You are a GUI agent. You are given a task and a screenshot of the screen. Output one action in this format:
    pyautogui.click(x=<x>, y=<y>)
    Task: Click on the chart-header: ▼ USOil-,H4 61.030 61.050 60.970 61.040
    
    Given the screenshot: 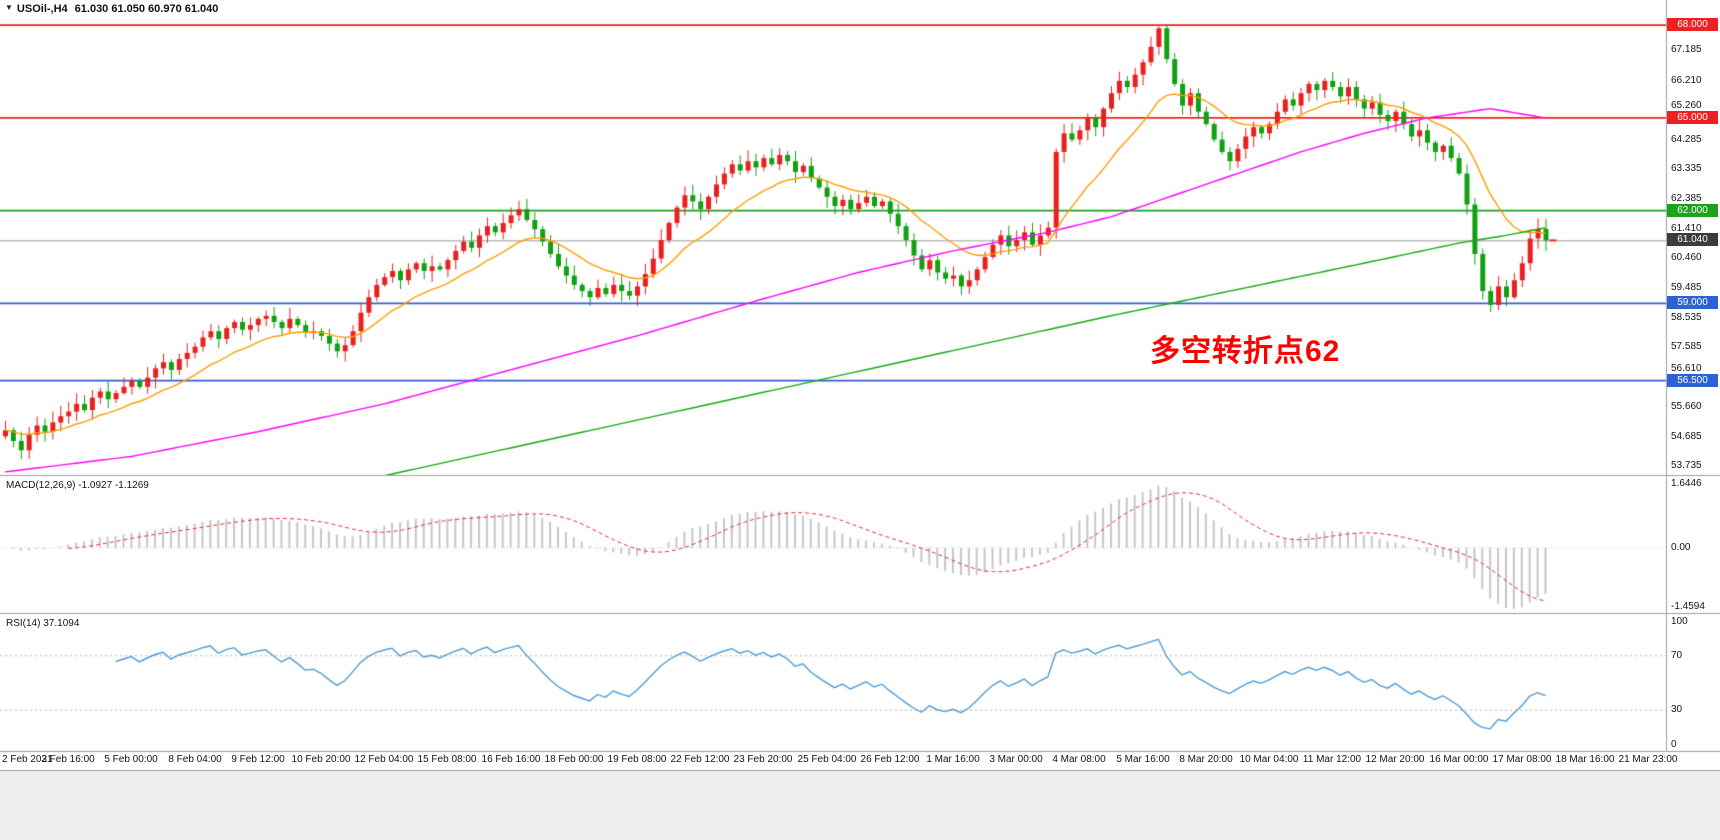 What is the action you would take?
    pyautogui.click(x=111, y=9)
    